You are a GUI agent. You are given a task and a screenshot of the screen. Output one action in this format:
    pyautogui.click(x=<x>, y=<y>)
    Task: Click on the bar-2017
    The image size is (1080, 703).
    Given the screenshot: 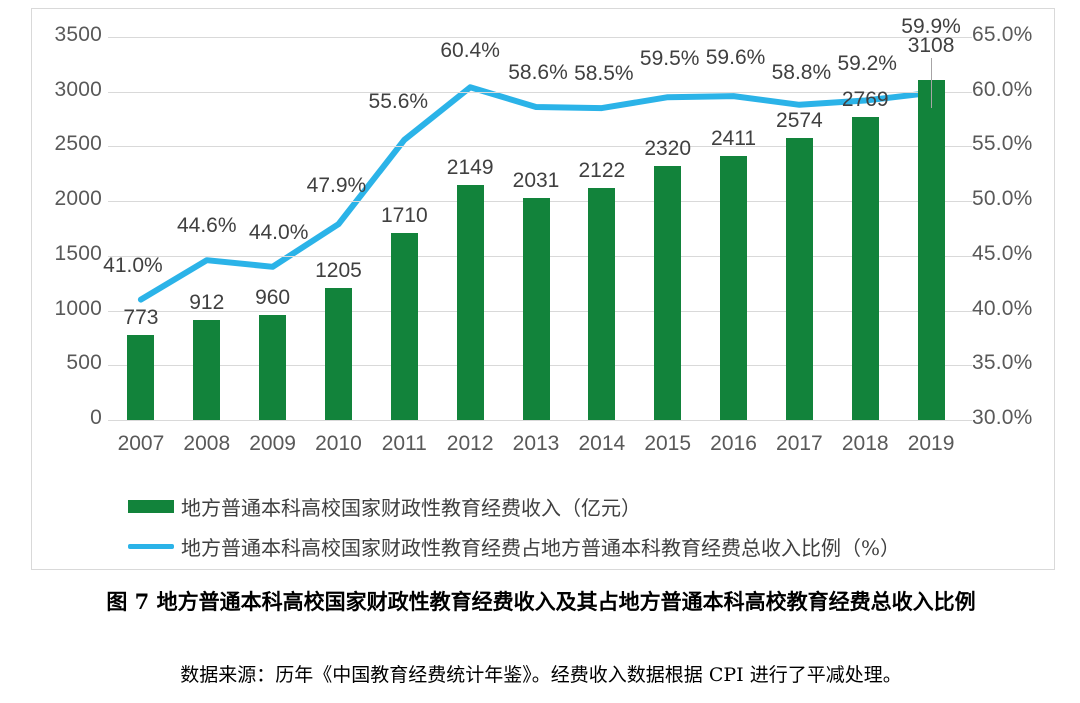 What is the action you would take?
    pyautogui.click(x=799, y=279)
    